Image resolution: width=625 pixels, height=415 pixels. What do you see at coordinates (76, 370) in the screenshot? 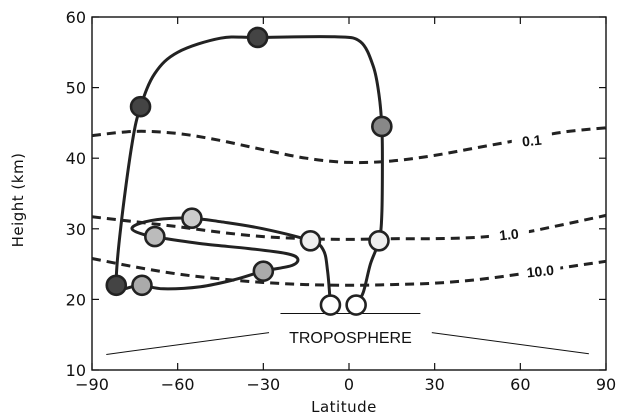
I see `y-tick-label: 10` at bounding box center [76, 370].